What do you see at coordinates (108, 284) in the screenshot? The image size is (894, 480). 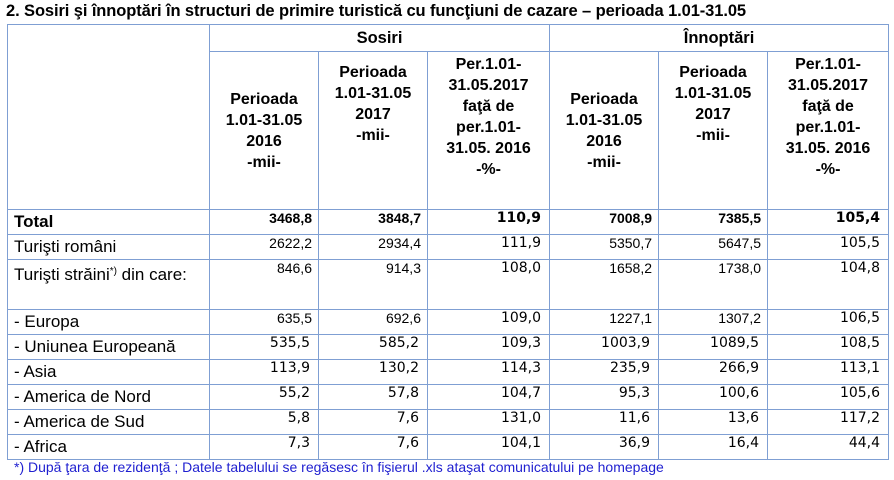 I see `row-label: Turişti străini*) din care:` at bounding box center [108, 284].